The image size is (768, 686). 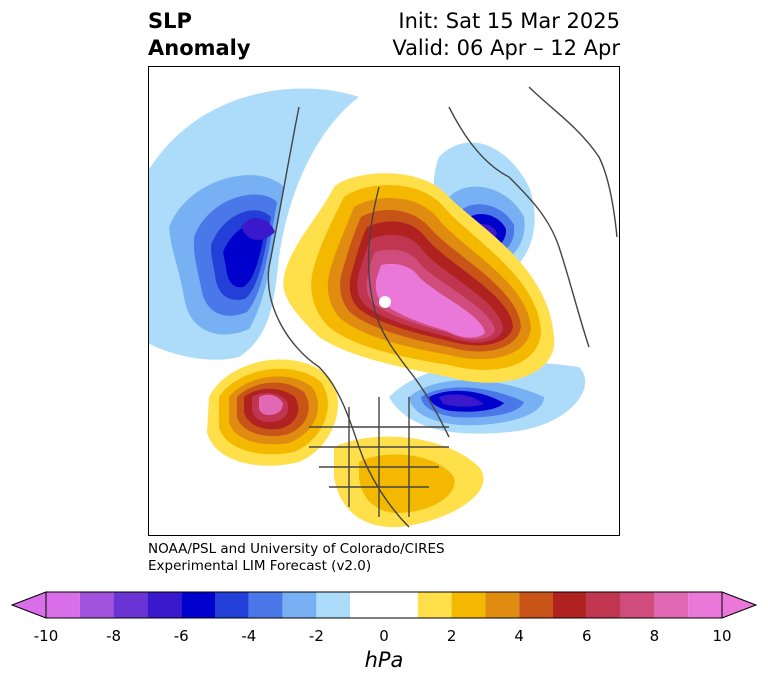 What do you see at coordinates (28, 605) in the screenshot?
I see `colorbar-extend-low` at bounding box center [28, 605].